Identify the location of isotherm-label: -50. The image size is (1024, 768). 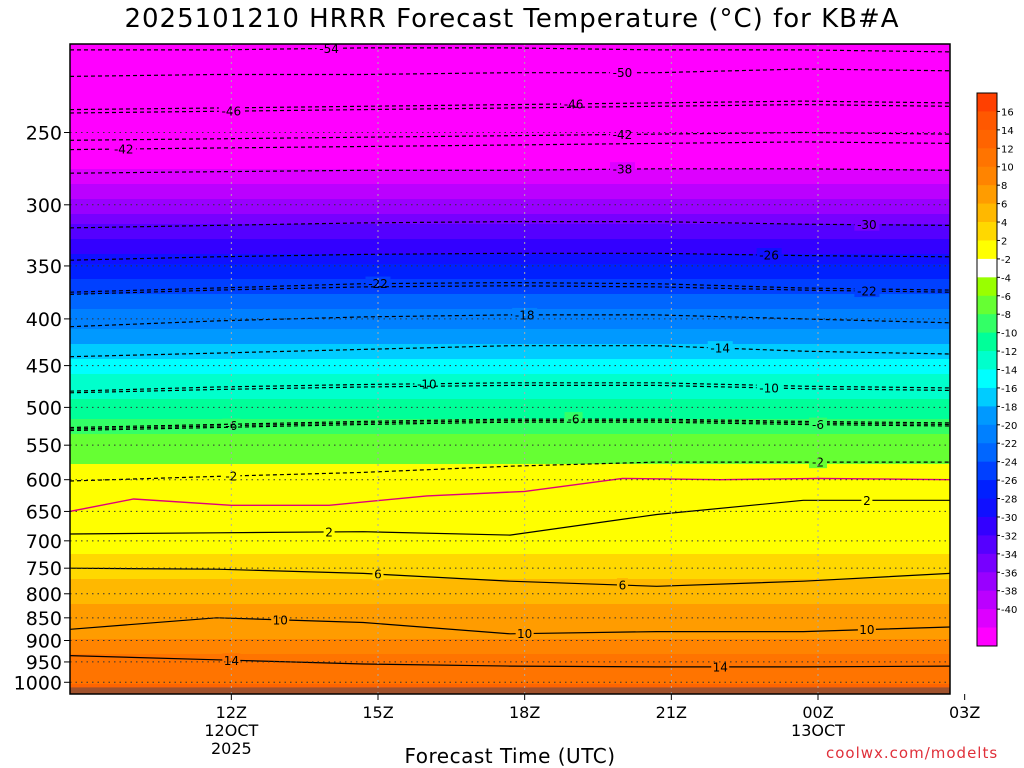
(623, 73).